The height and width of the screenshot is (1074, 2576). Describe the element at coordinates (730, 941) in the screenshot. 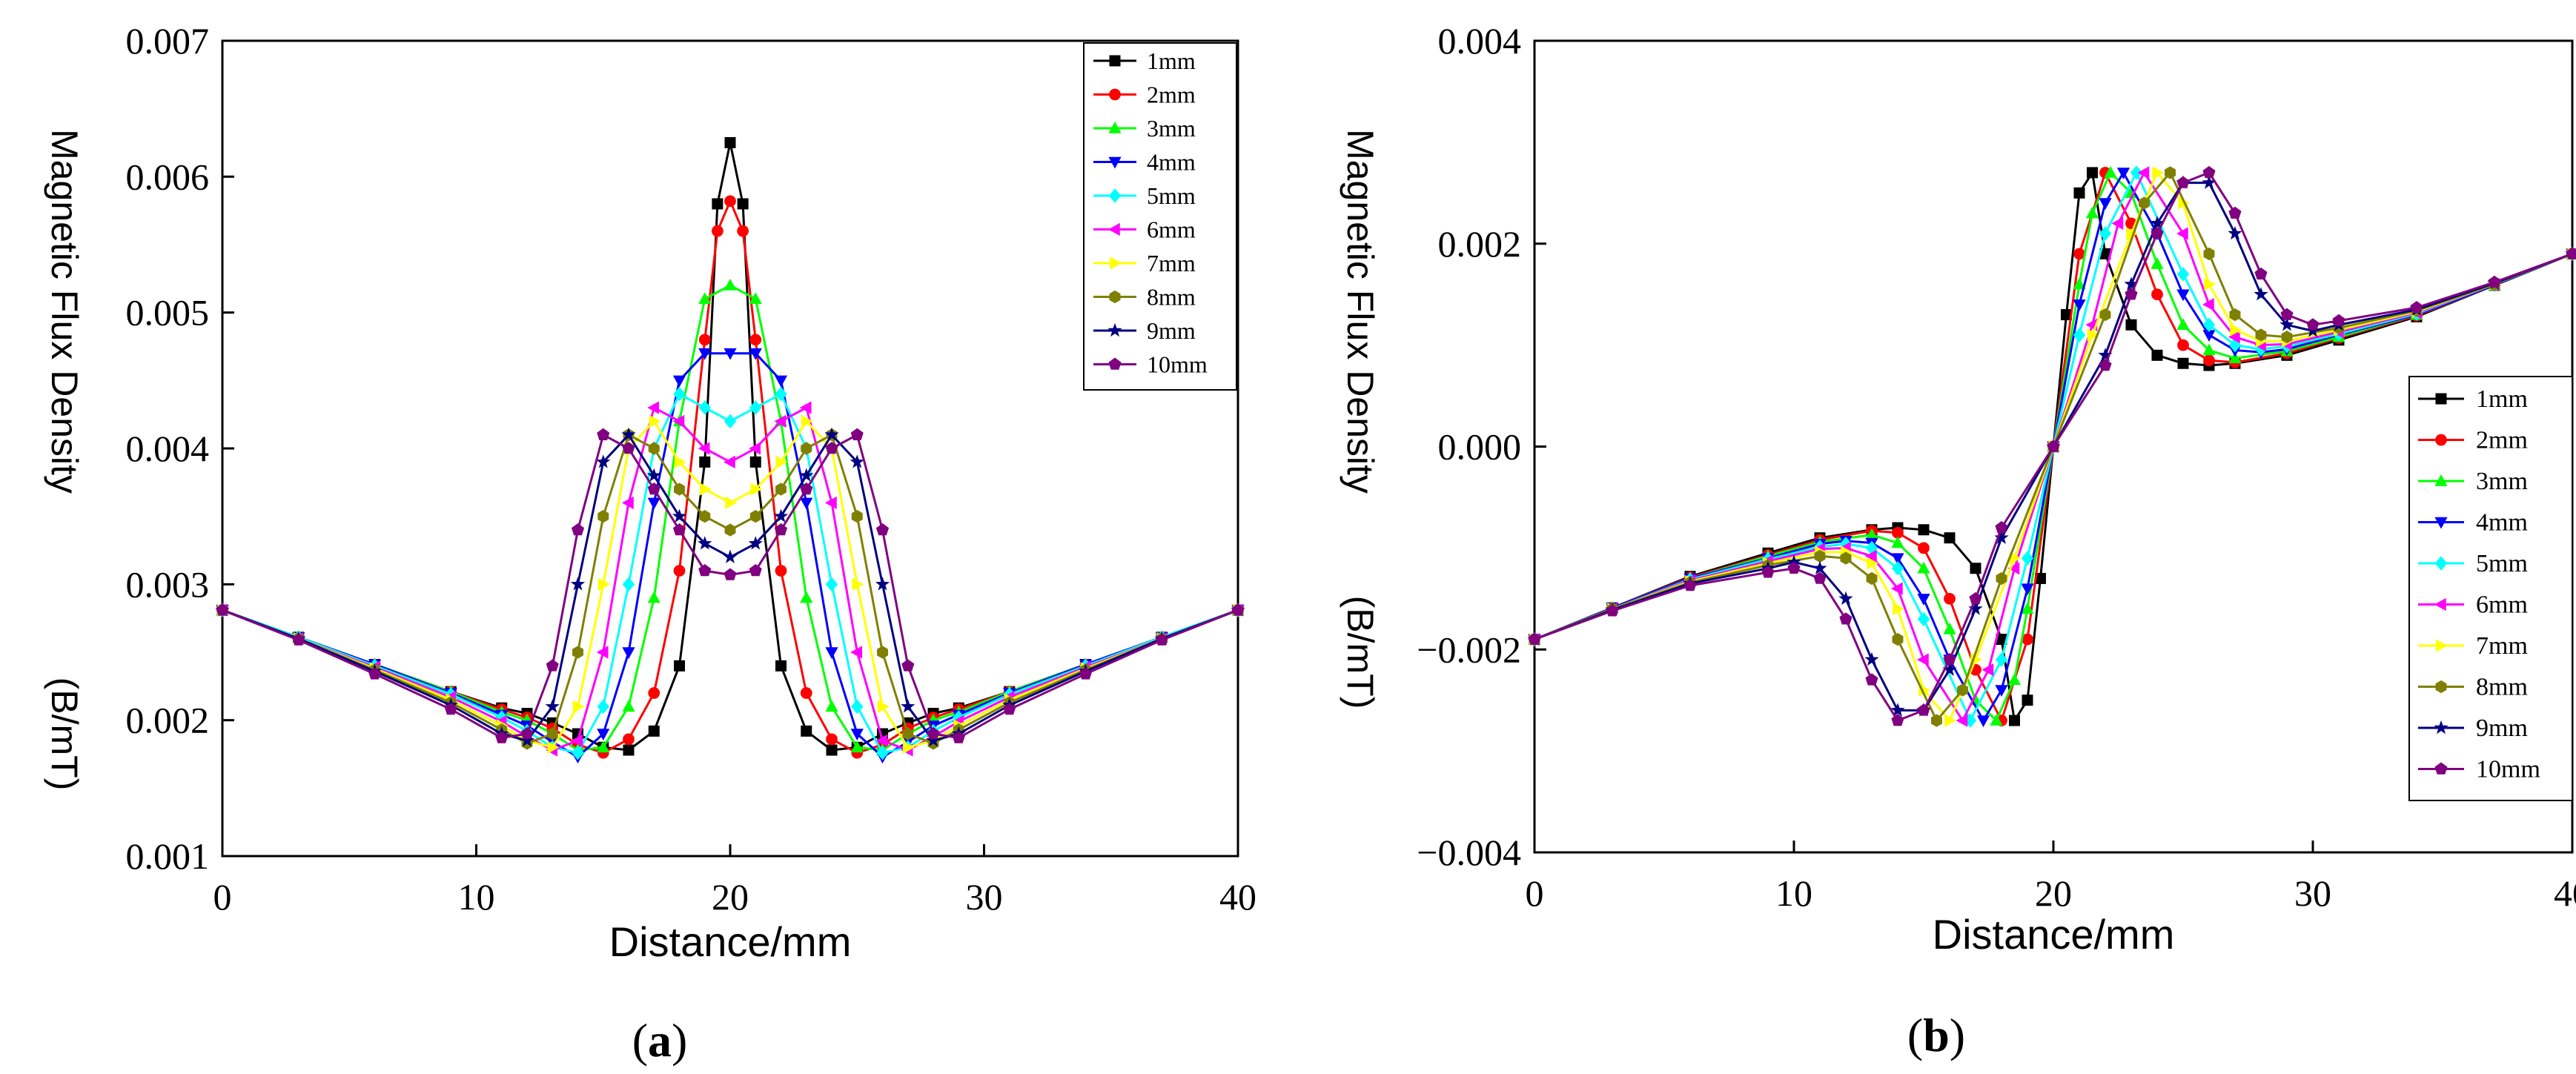

I see `panel-a-x-axis-title: Distance/mm` at that location.